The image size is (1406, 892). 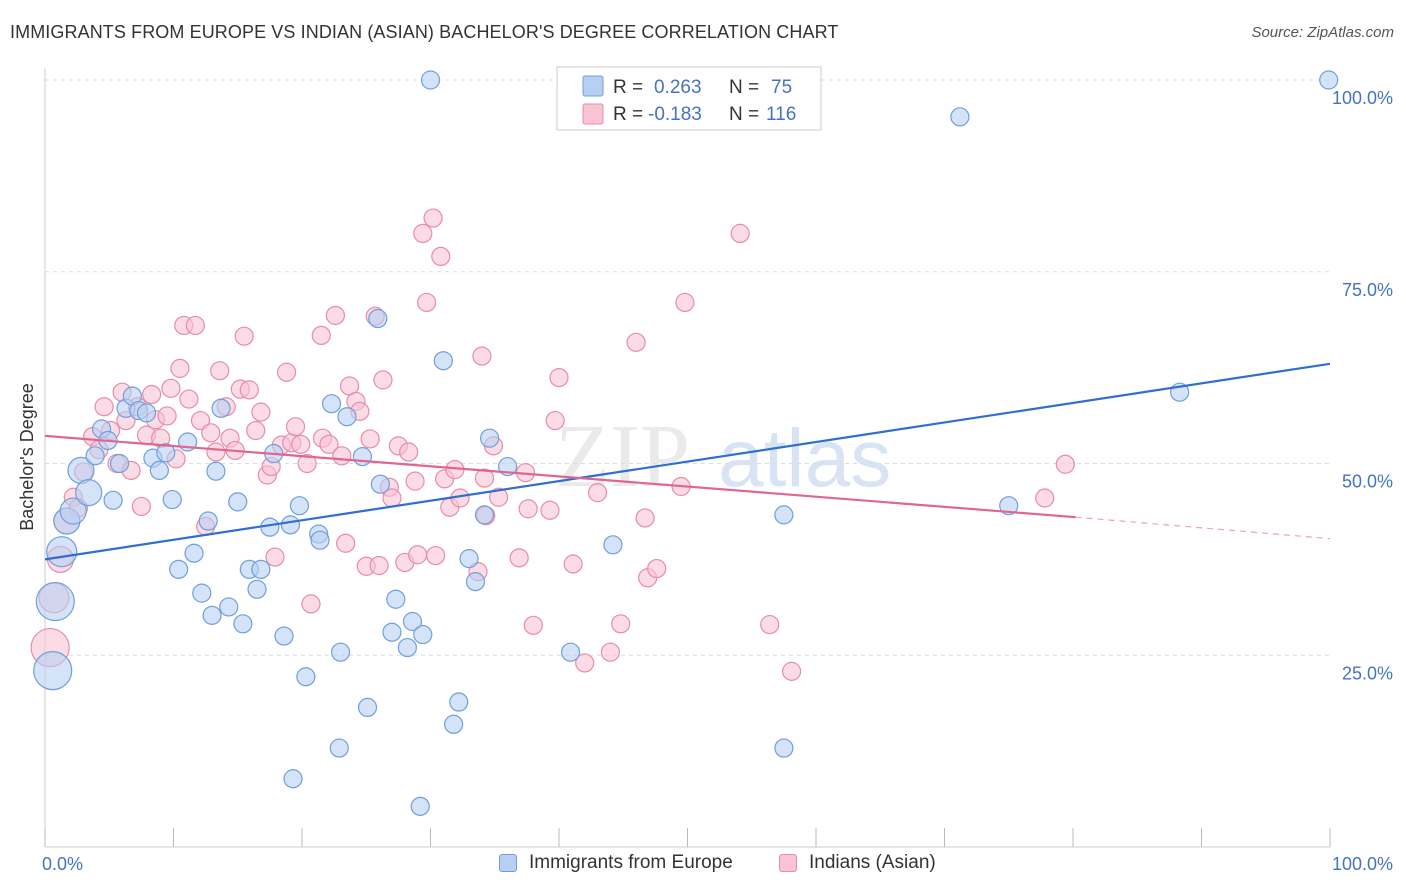 What do you see at coordinates (631, 862) in the screenshot?
I see `legend-label-europe: Immigrants from Europe` at bounding box center [631, 862].